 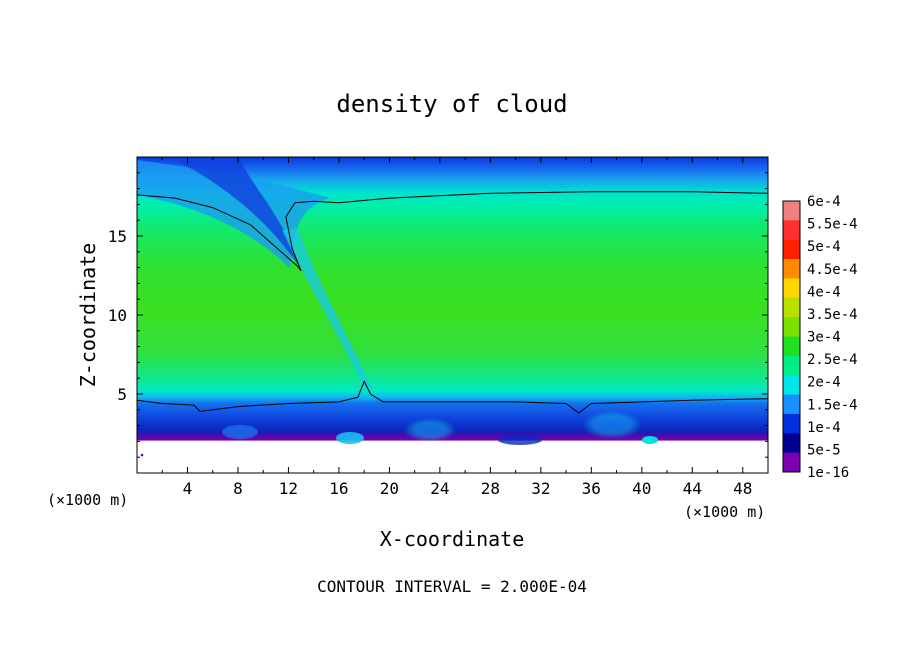 What do you see at coordinates (692, 488) in the screenshot?
I see `x-tick-label: 44` at bounding box center [692, 488].